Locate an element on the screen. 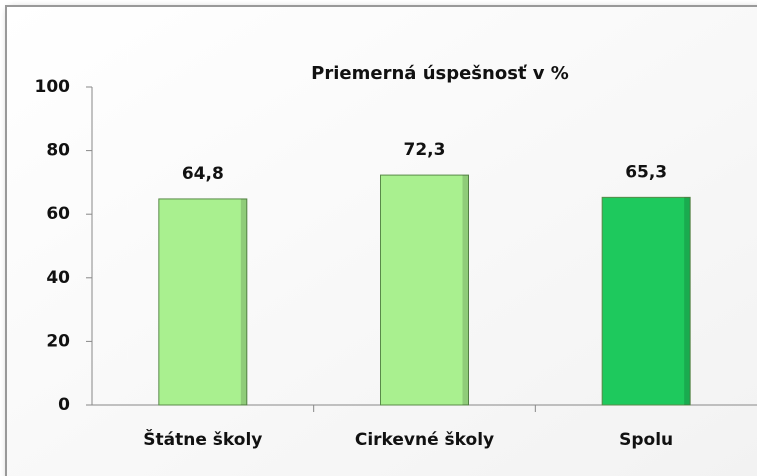  y-tick-label: 40 is located at coordinates (58, 278).